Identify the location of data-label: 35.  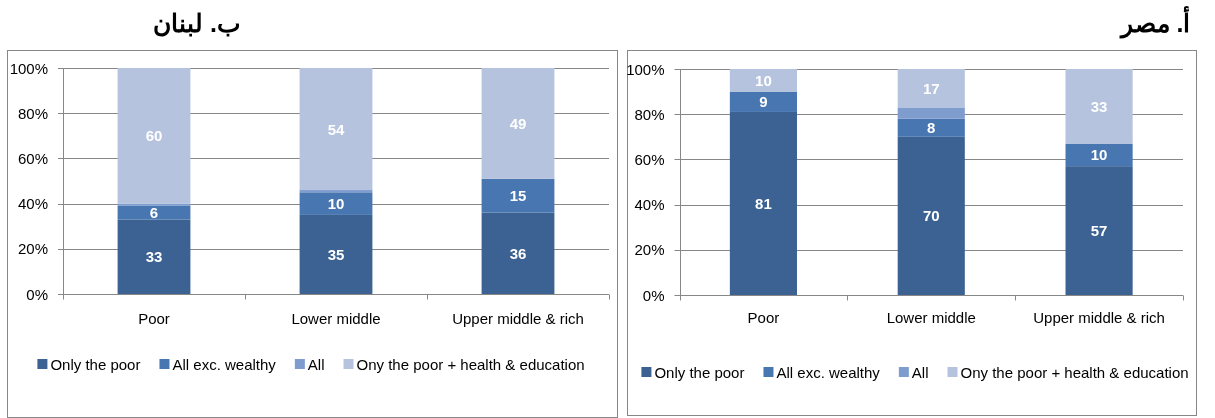
(336, 254).